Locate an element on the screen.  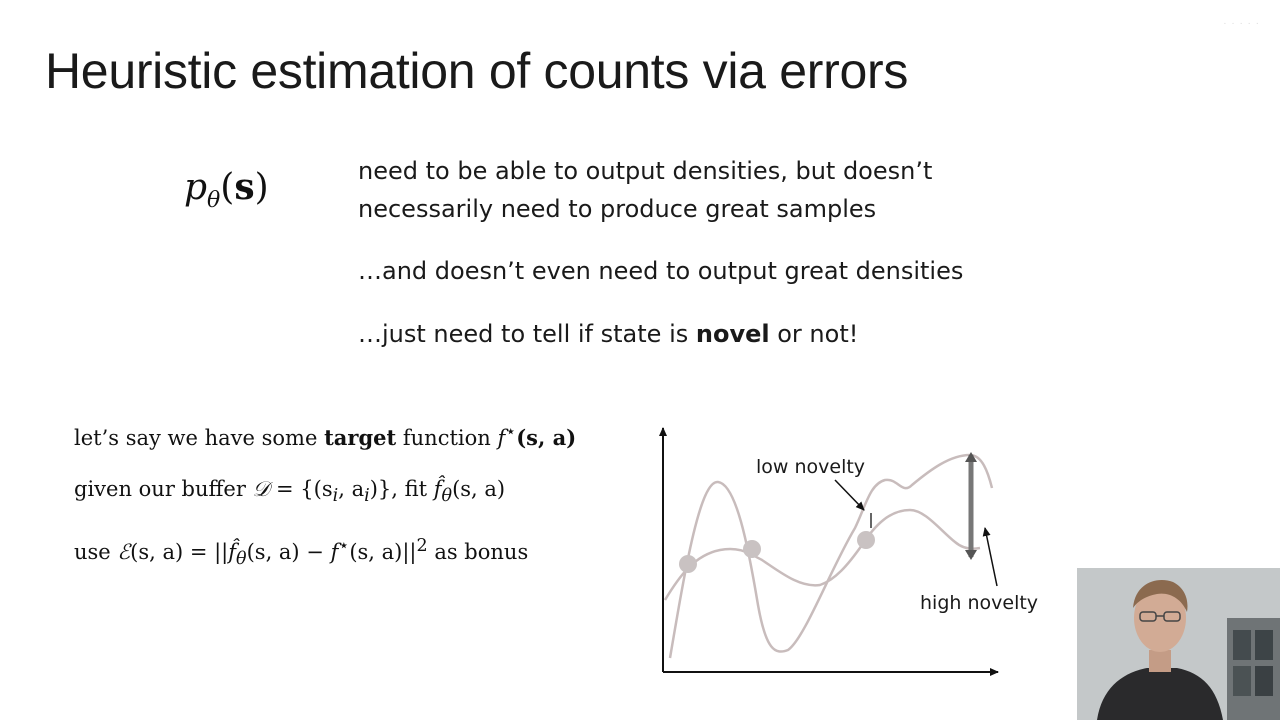
formula-subscript: θ is located at coordinates (214, 200).